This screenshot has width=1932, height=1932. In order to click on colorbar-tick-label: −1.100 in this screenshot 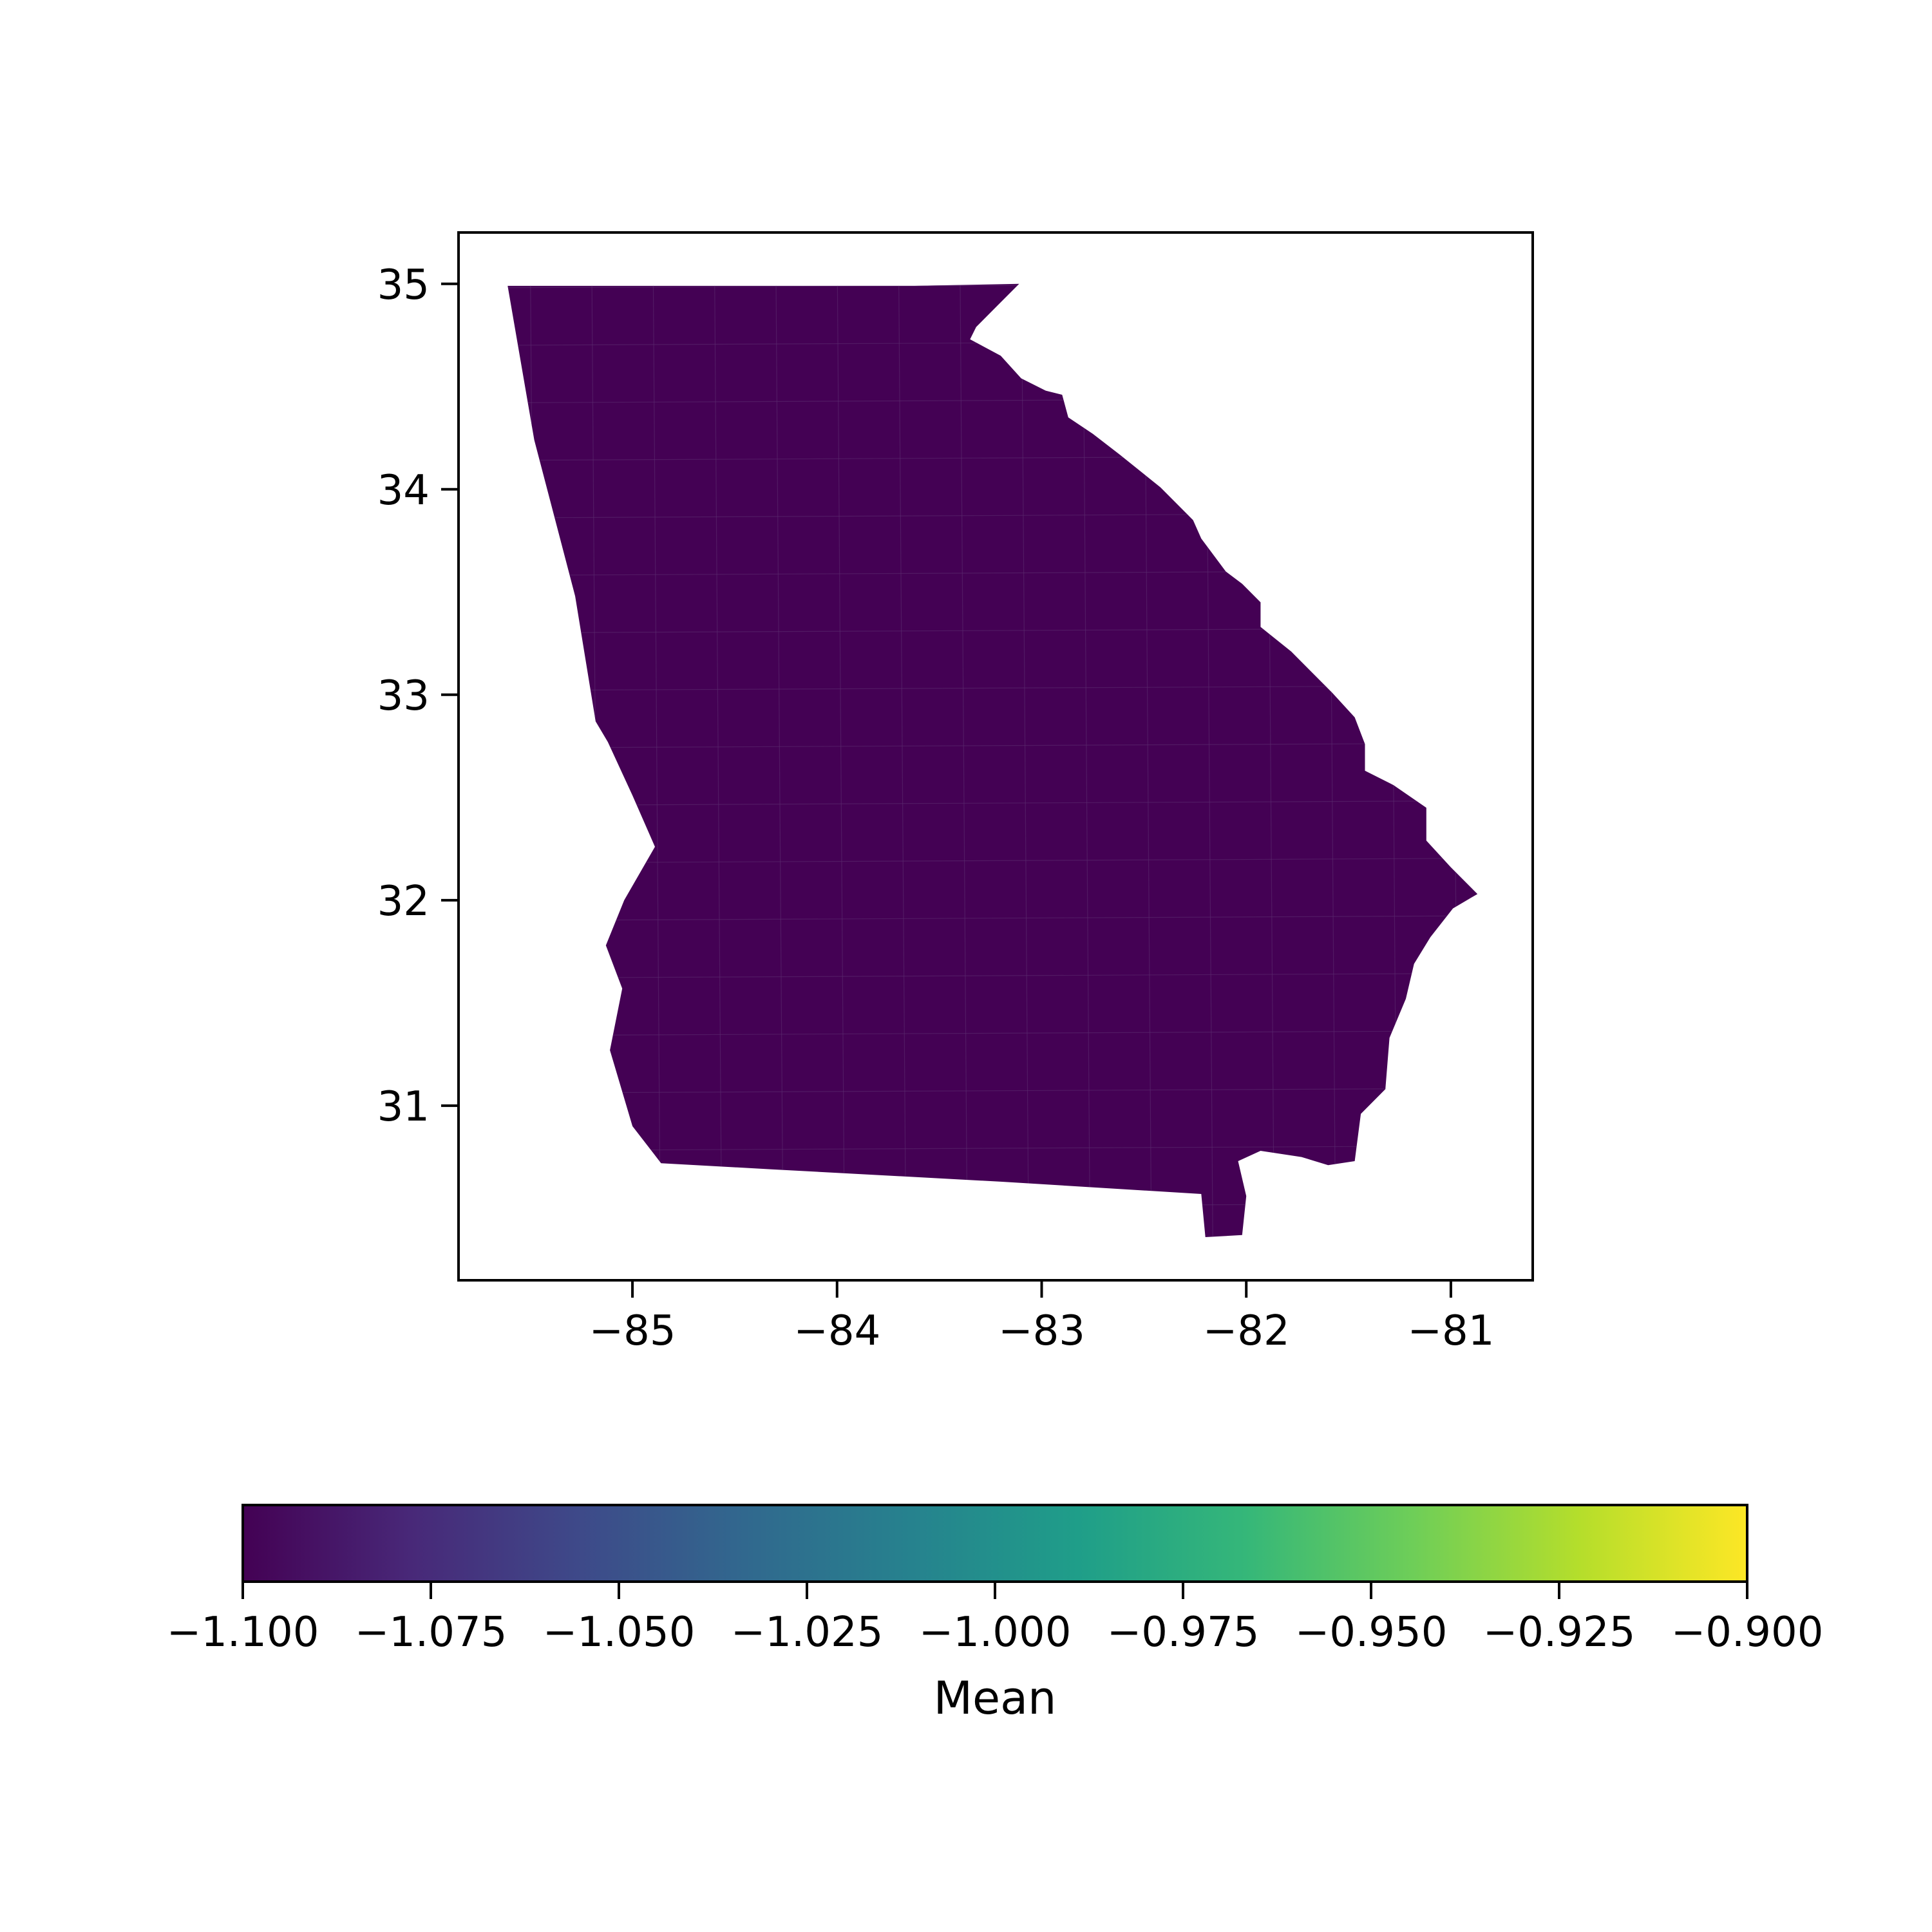, I will do `click(243, 1632)`.